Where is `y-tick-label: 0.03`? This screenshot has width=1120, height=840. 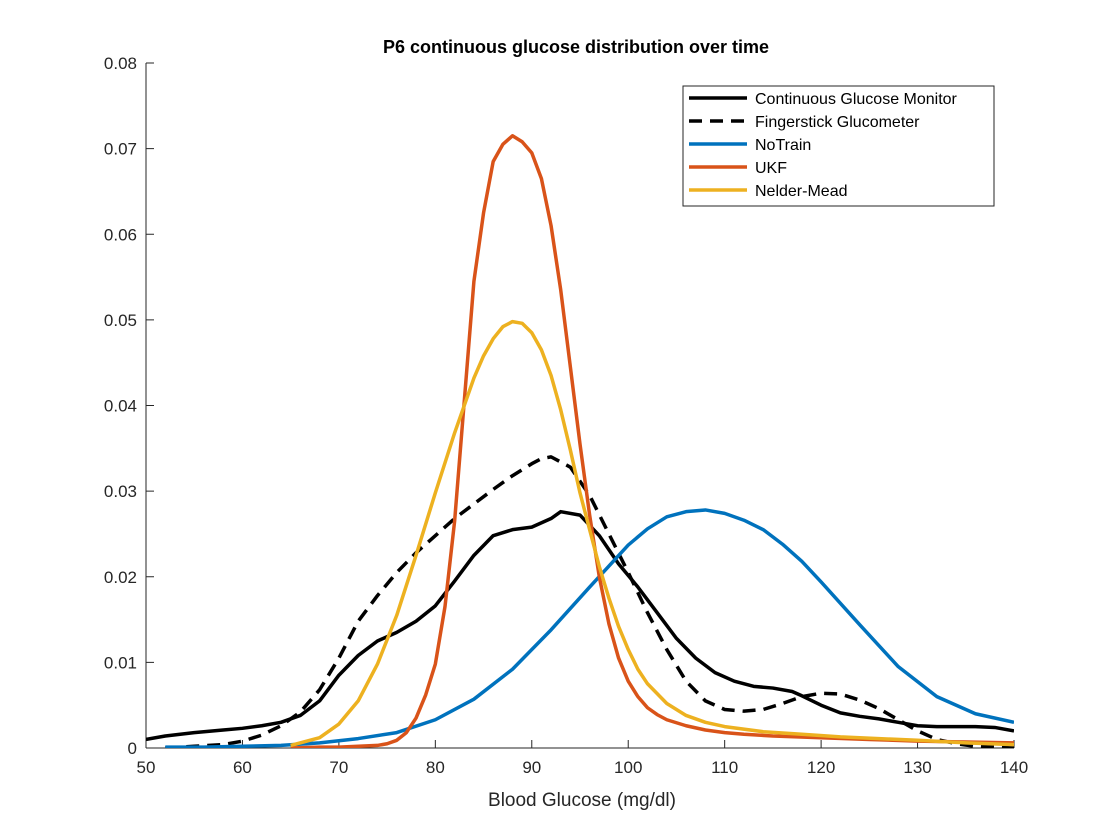
y-tick-label: 0.03 is located at coordinates (120, 491).